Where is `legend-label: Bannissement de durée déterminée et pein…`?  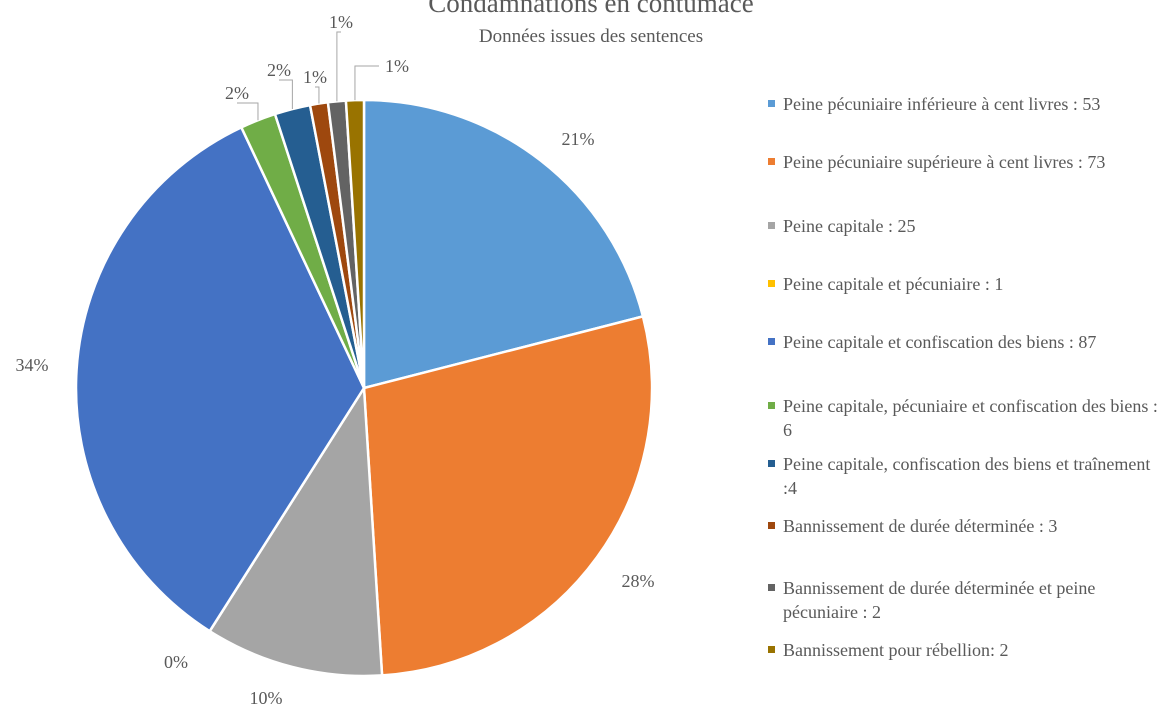
legend-label: Bannissement de durée déterminée et pein… is located at coordinates (939, 600).